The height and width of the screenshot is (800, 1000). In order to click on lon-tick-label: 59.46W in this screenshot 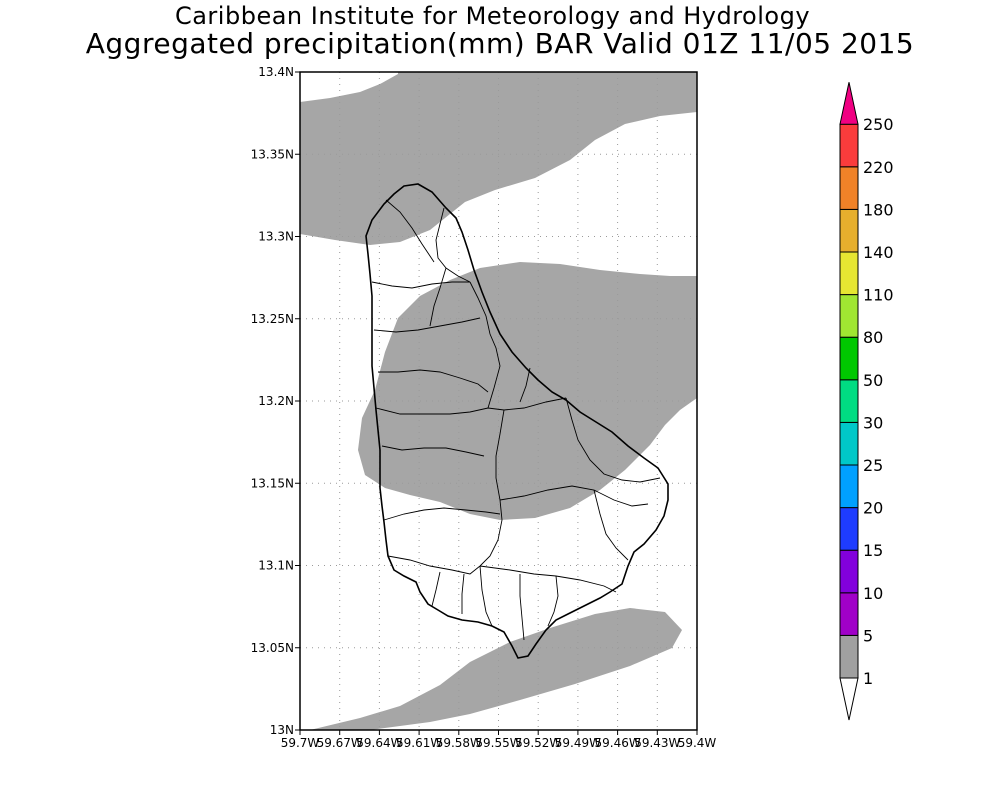, I will do `click(617, 743)`.